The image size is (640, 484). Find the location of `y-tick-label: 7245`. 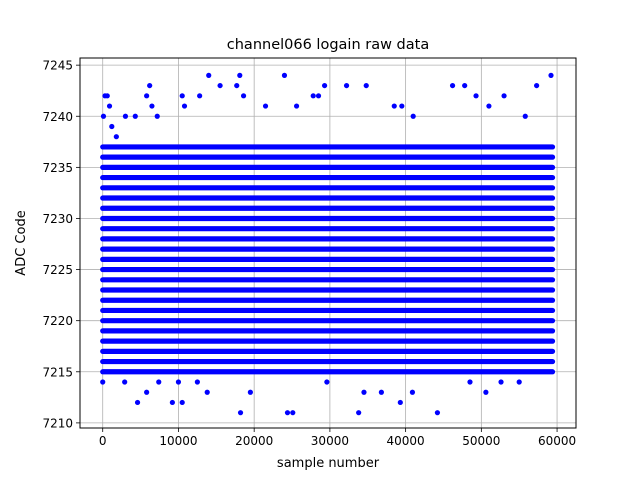

y-tick-label: 7245 is located at coordinates (57, 66).